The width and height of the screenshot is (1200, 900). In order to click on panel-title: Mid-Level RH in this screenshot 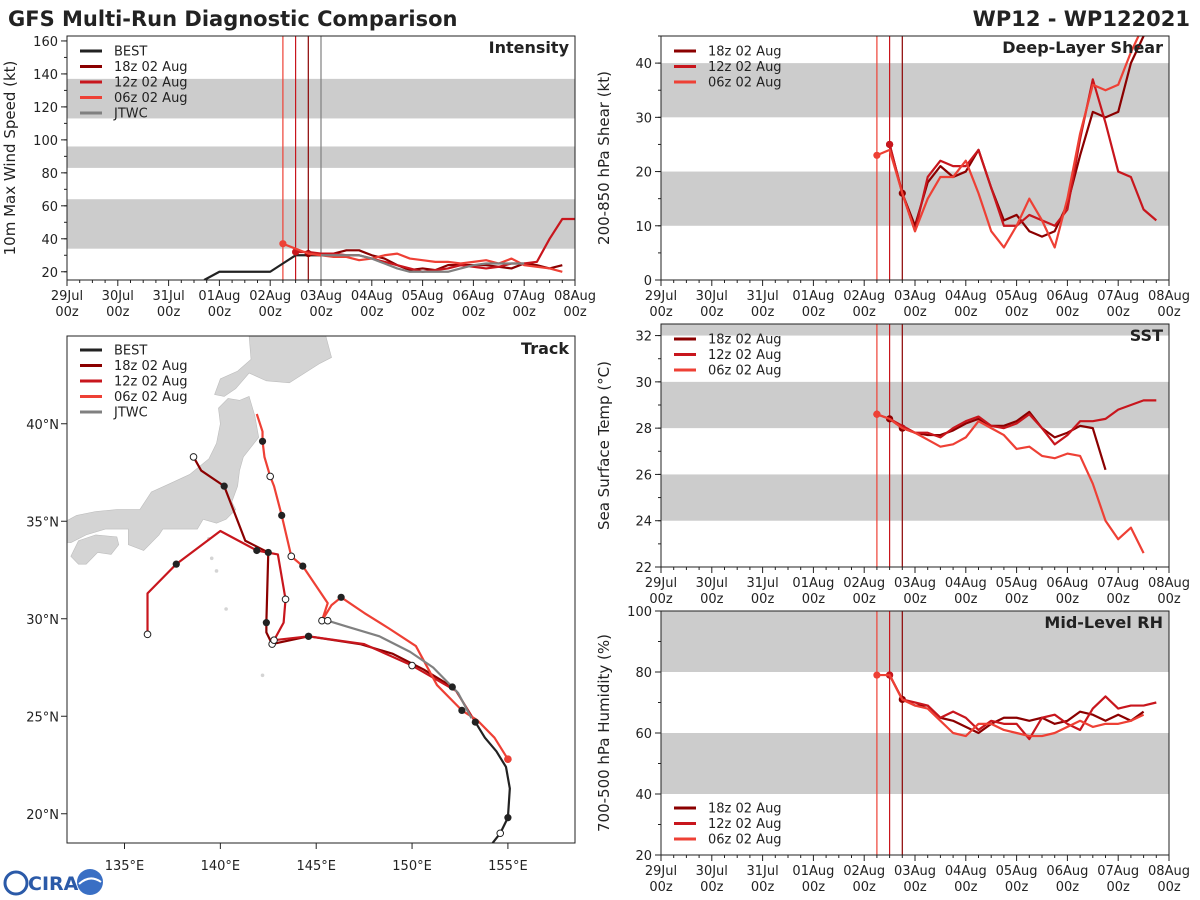, I will do `click(1103, 622)`.